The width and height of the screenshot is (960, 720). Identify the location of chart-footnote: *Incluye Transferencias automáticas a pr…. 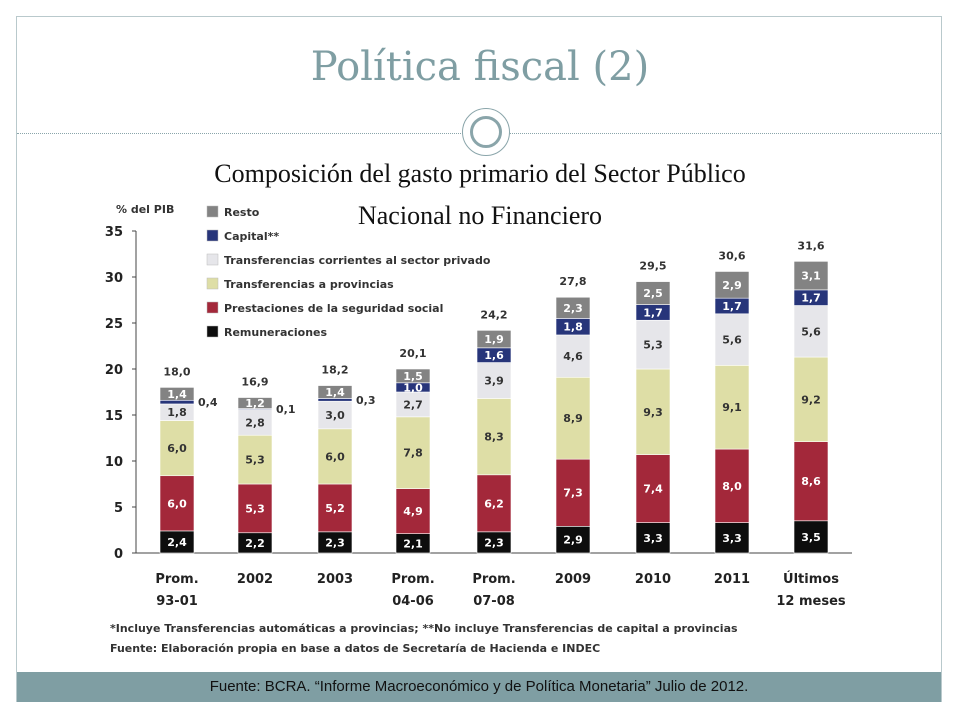
(424, 628).